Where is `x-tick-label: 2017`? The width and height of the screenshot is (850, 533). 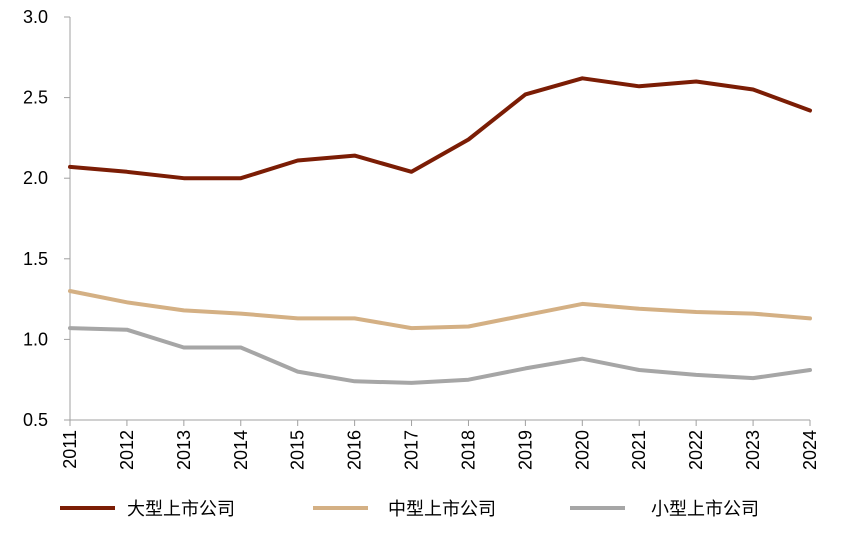
x-tick-label: 2017 is located at coordinates (412, 450).